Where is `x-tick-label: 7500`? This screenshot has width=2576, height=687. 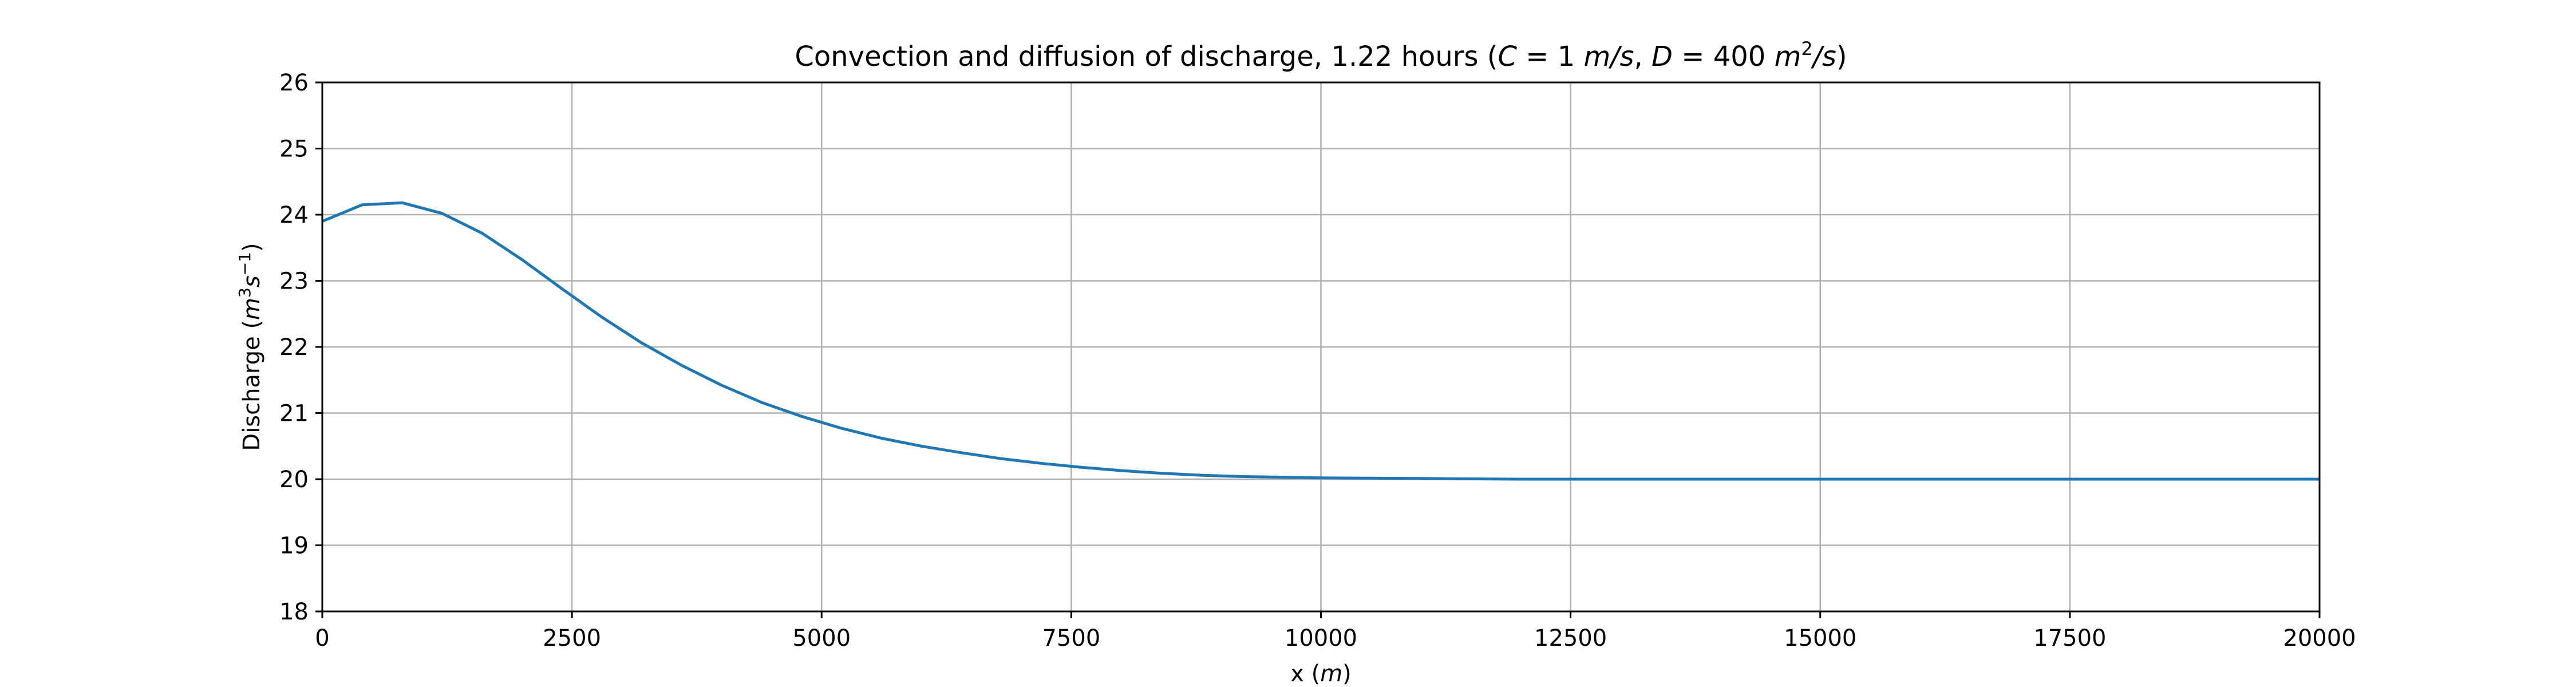 x-tick-label: 7500 is located at coordinates (1071, 639).